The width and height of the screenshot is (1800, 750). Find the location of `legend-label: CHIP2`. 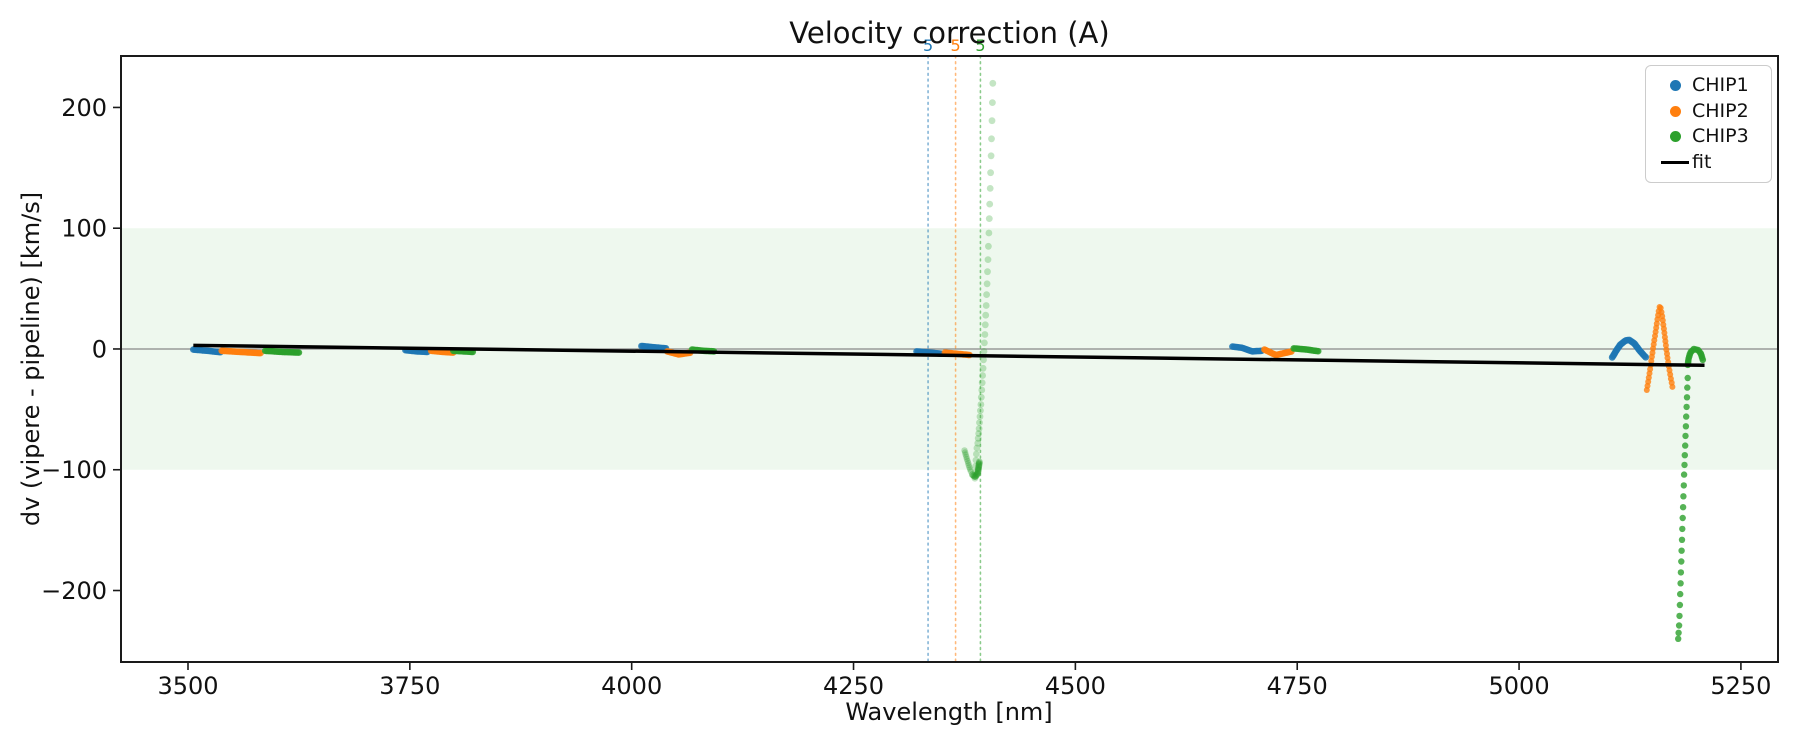

legend-label: CHIP2 is located at coordinates (1720, 110).